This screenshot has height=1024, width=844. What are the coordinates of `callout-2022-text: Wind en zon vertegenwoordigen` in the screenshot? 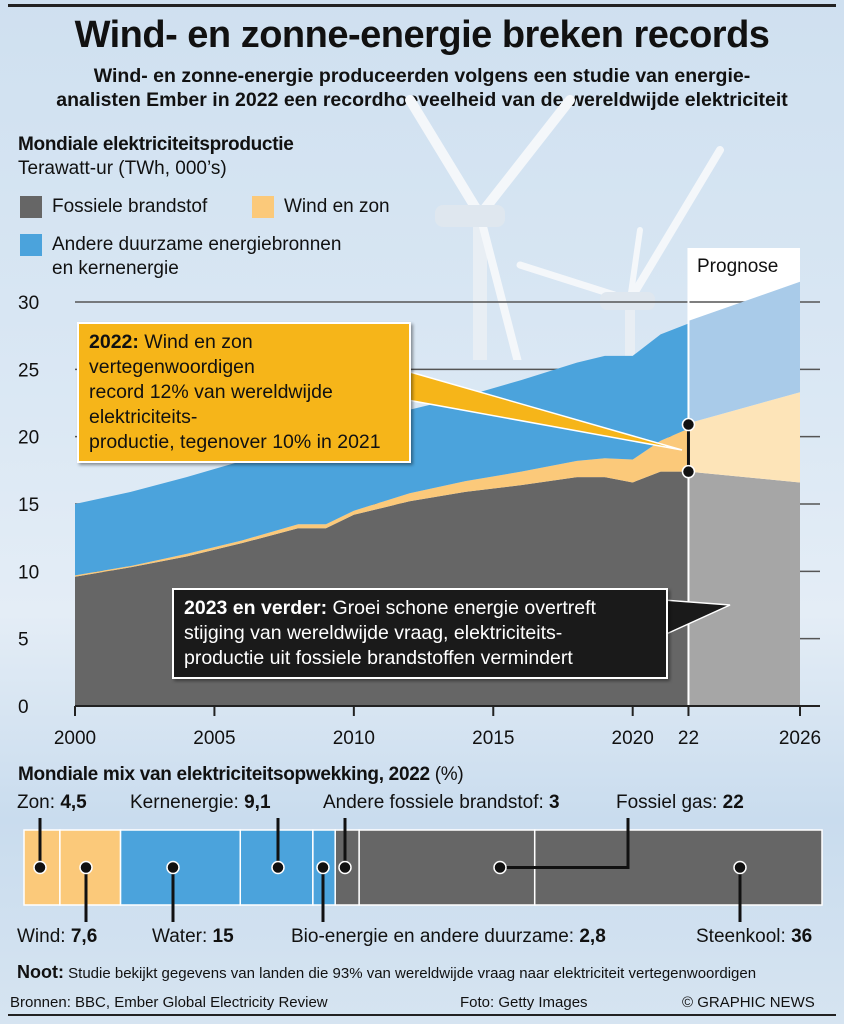 It's located at (172, 354).